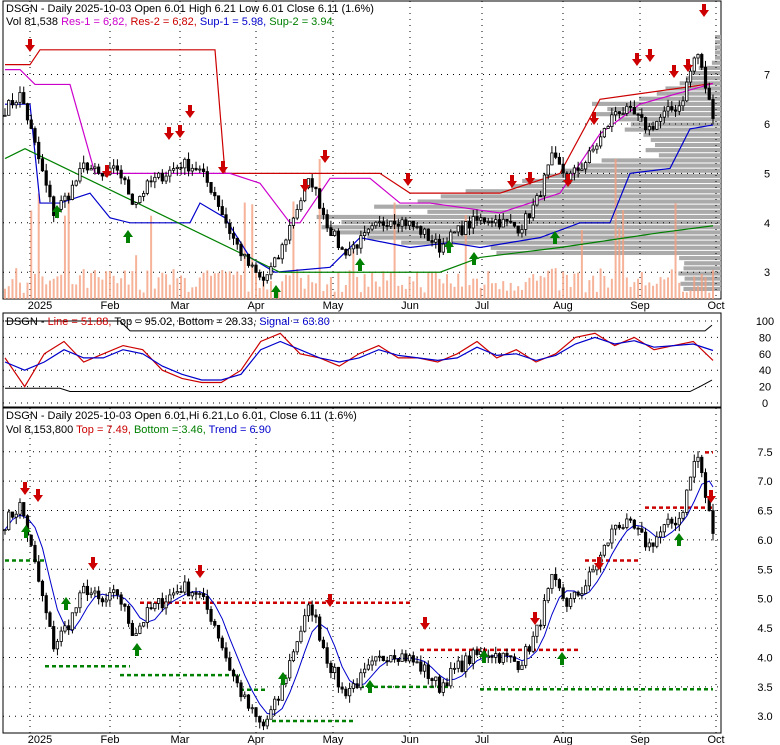 This screenshot has width=780, height=745. I want to click on price-x-tick: Jul, so click(482, 306).